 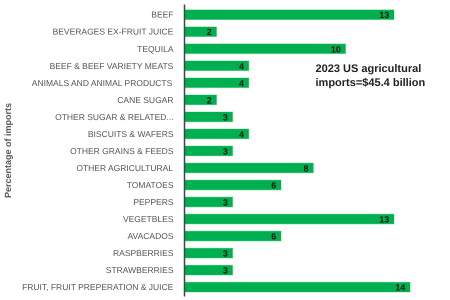 I want to click on y-tick-label: RASPBERRIES, so click(x=143, y=253).